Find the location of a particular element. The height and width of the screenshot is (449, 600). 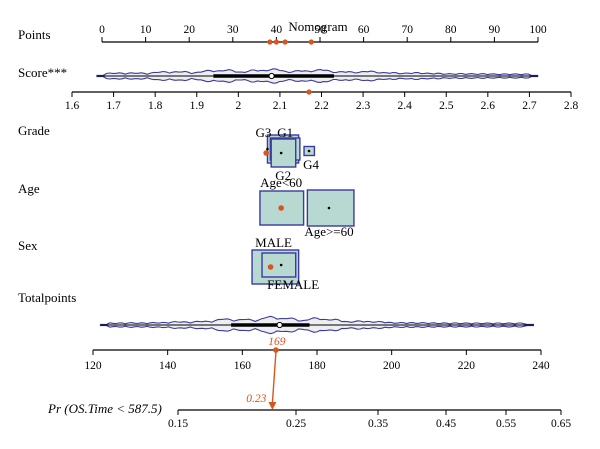

row-label-points: Points is located at coordinates (34, 34).